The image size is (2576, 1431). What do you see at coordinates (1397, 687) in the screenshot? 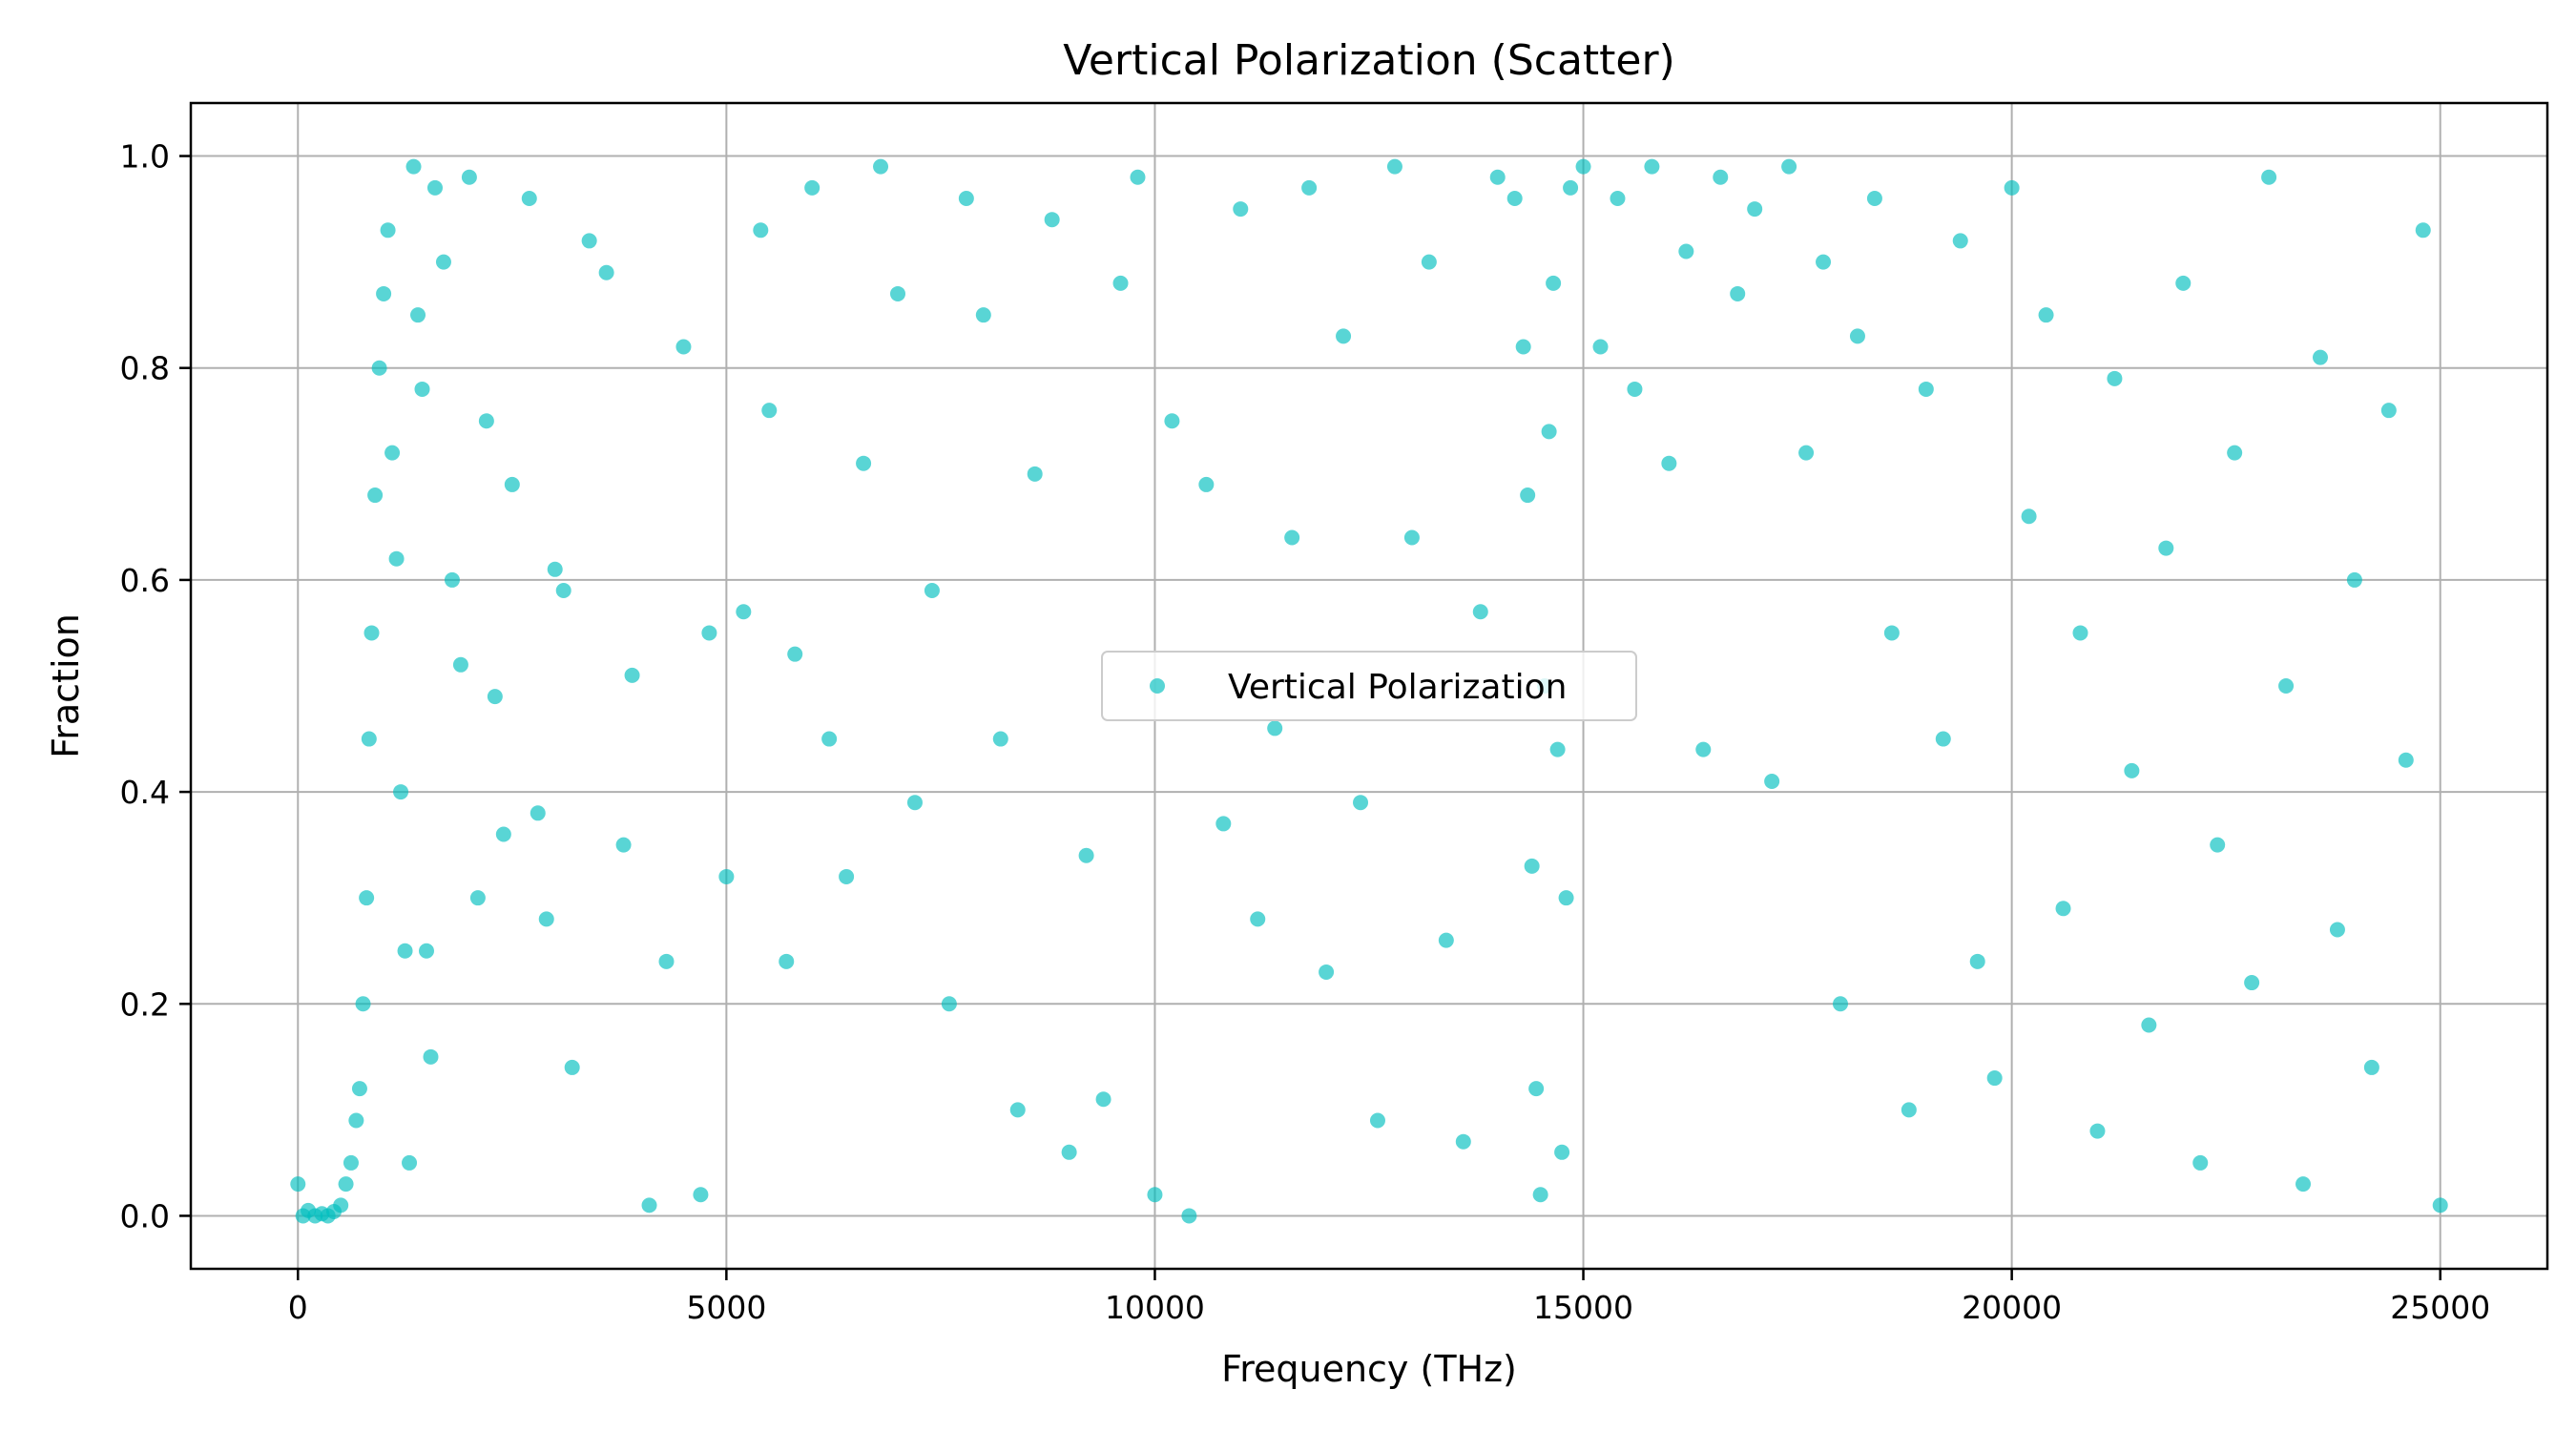
I see `legend-label: Vertical Polarization` at bounding box center [1397, 687].